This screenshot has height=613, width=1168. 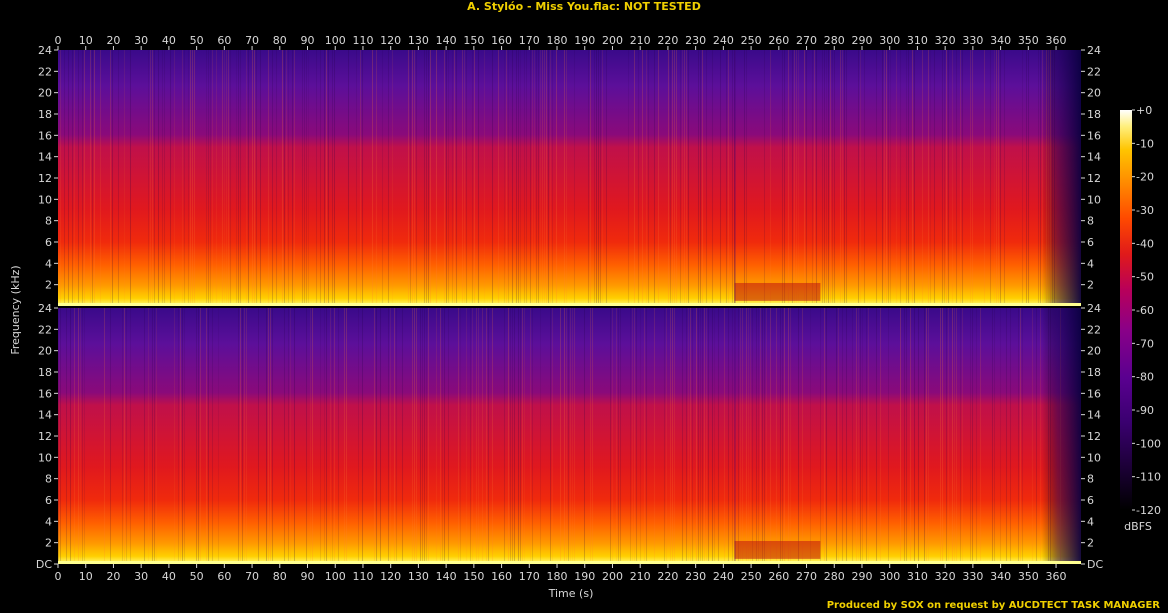 I want to click on y-tick-label: 20, so click(x=1094, y=93).